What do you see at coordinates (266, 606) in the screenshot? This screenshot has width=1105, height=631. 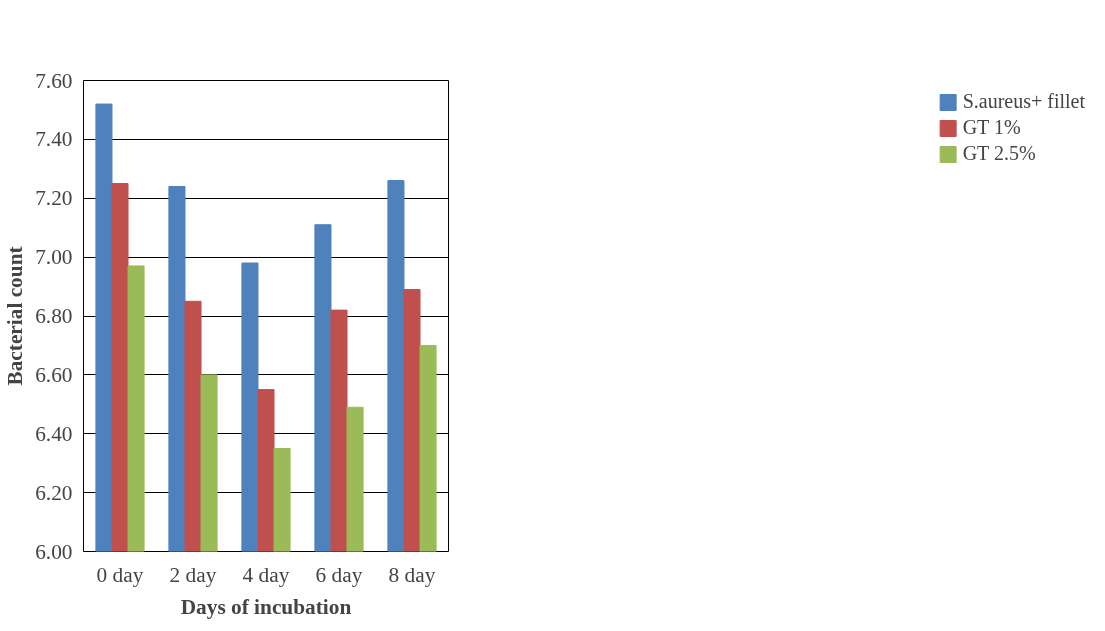 I see `x-axis-title: Days of incubation` at bounding box center [266, 606].